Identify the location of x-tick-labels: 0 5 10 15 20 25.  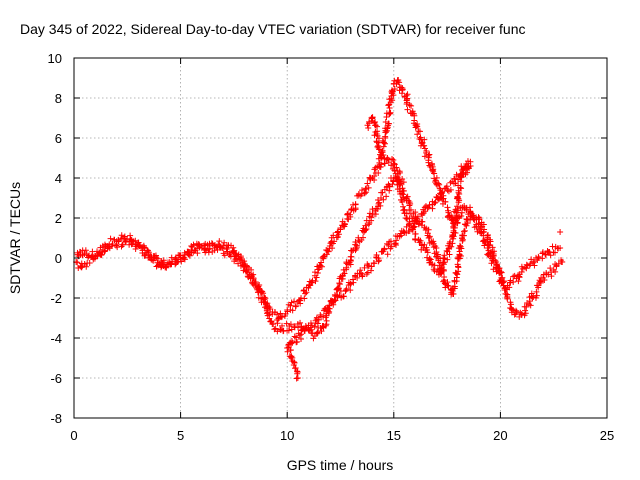
(342, 435).